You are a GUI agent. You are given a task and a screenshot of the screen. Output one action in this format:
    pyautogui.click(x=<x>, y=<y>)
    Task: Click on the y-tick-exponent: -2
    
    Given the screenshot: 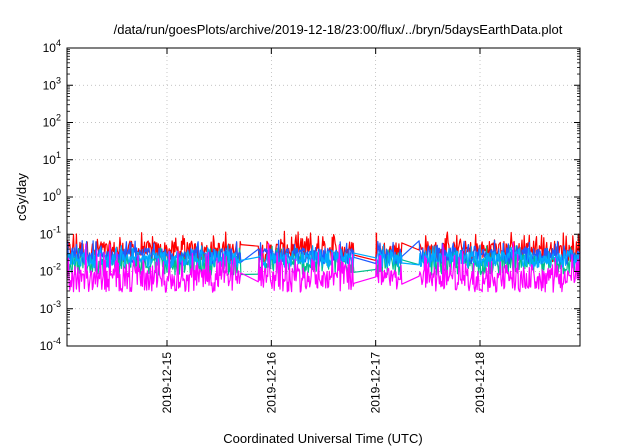 What is the action you would take?
    pyautogui.click(x=57, y=267)
    